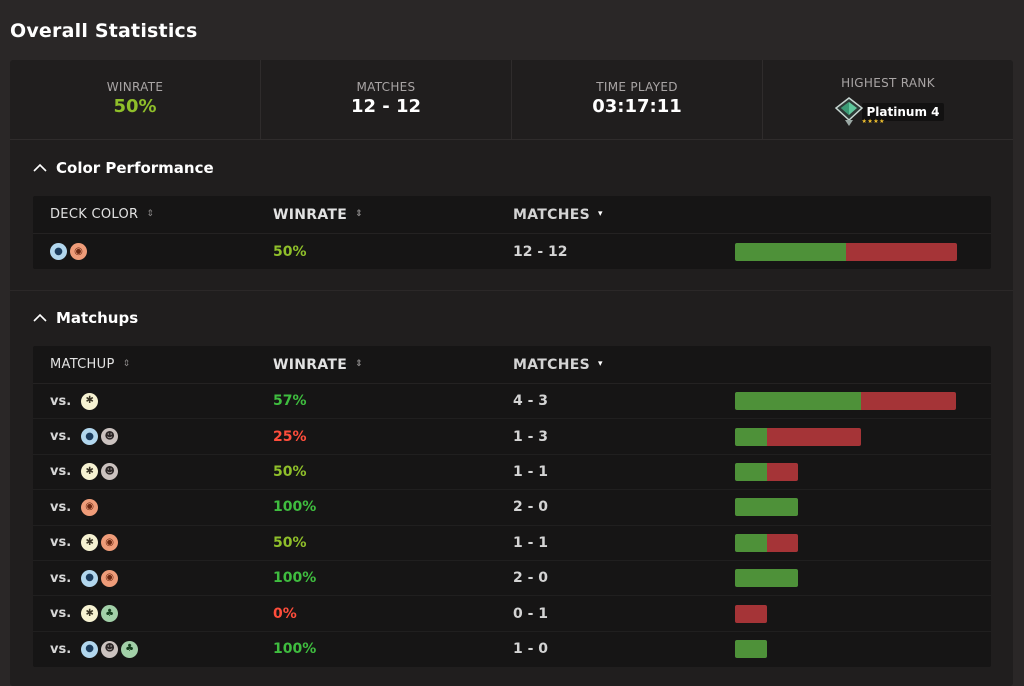 The image size is (1024, 686). I want to click on winrate-stat: WINRATE 50%, so click(135, 99).